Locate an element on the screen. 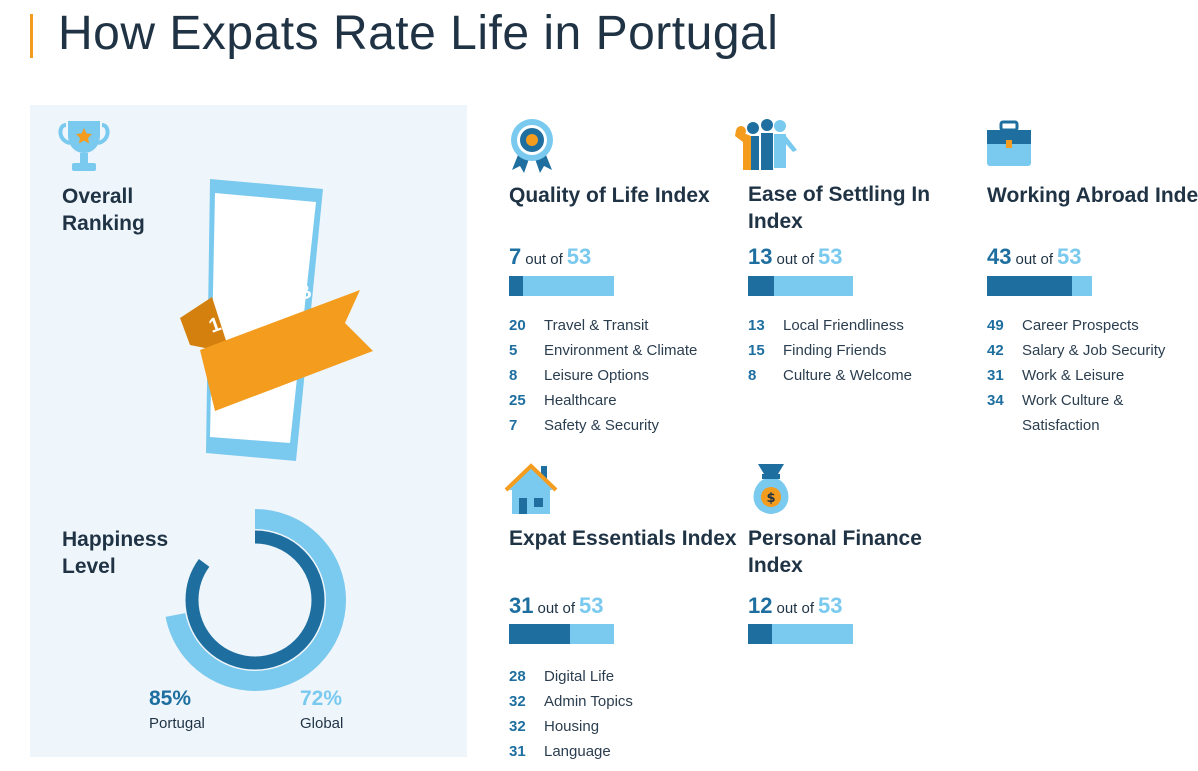 The width and height of the screenshot is (1198, 771). card-score: 13 out of 53 is located at coordinates (795, 257).